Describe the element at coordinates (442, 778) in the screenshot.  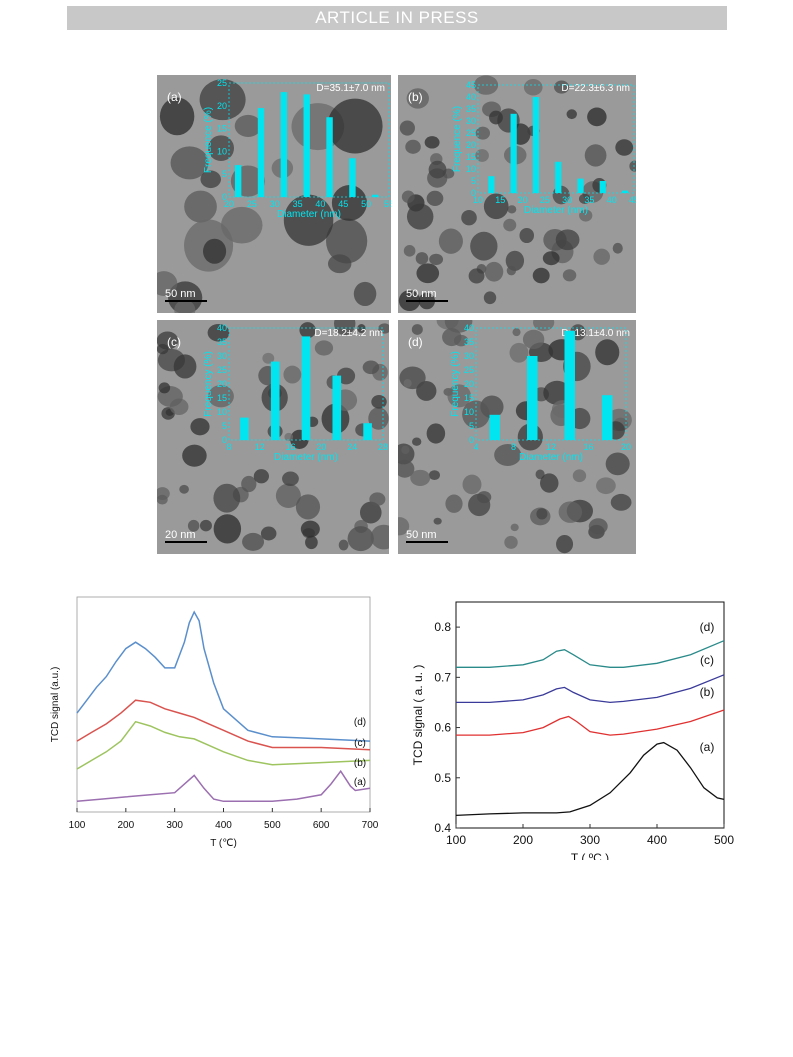
I see `y-tick-label: 0.5` at that location.